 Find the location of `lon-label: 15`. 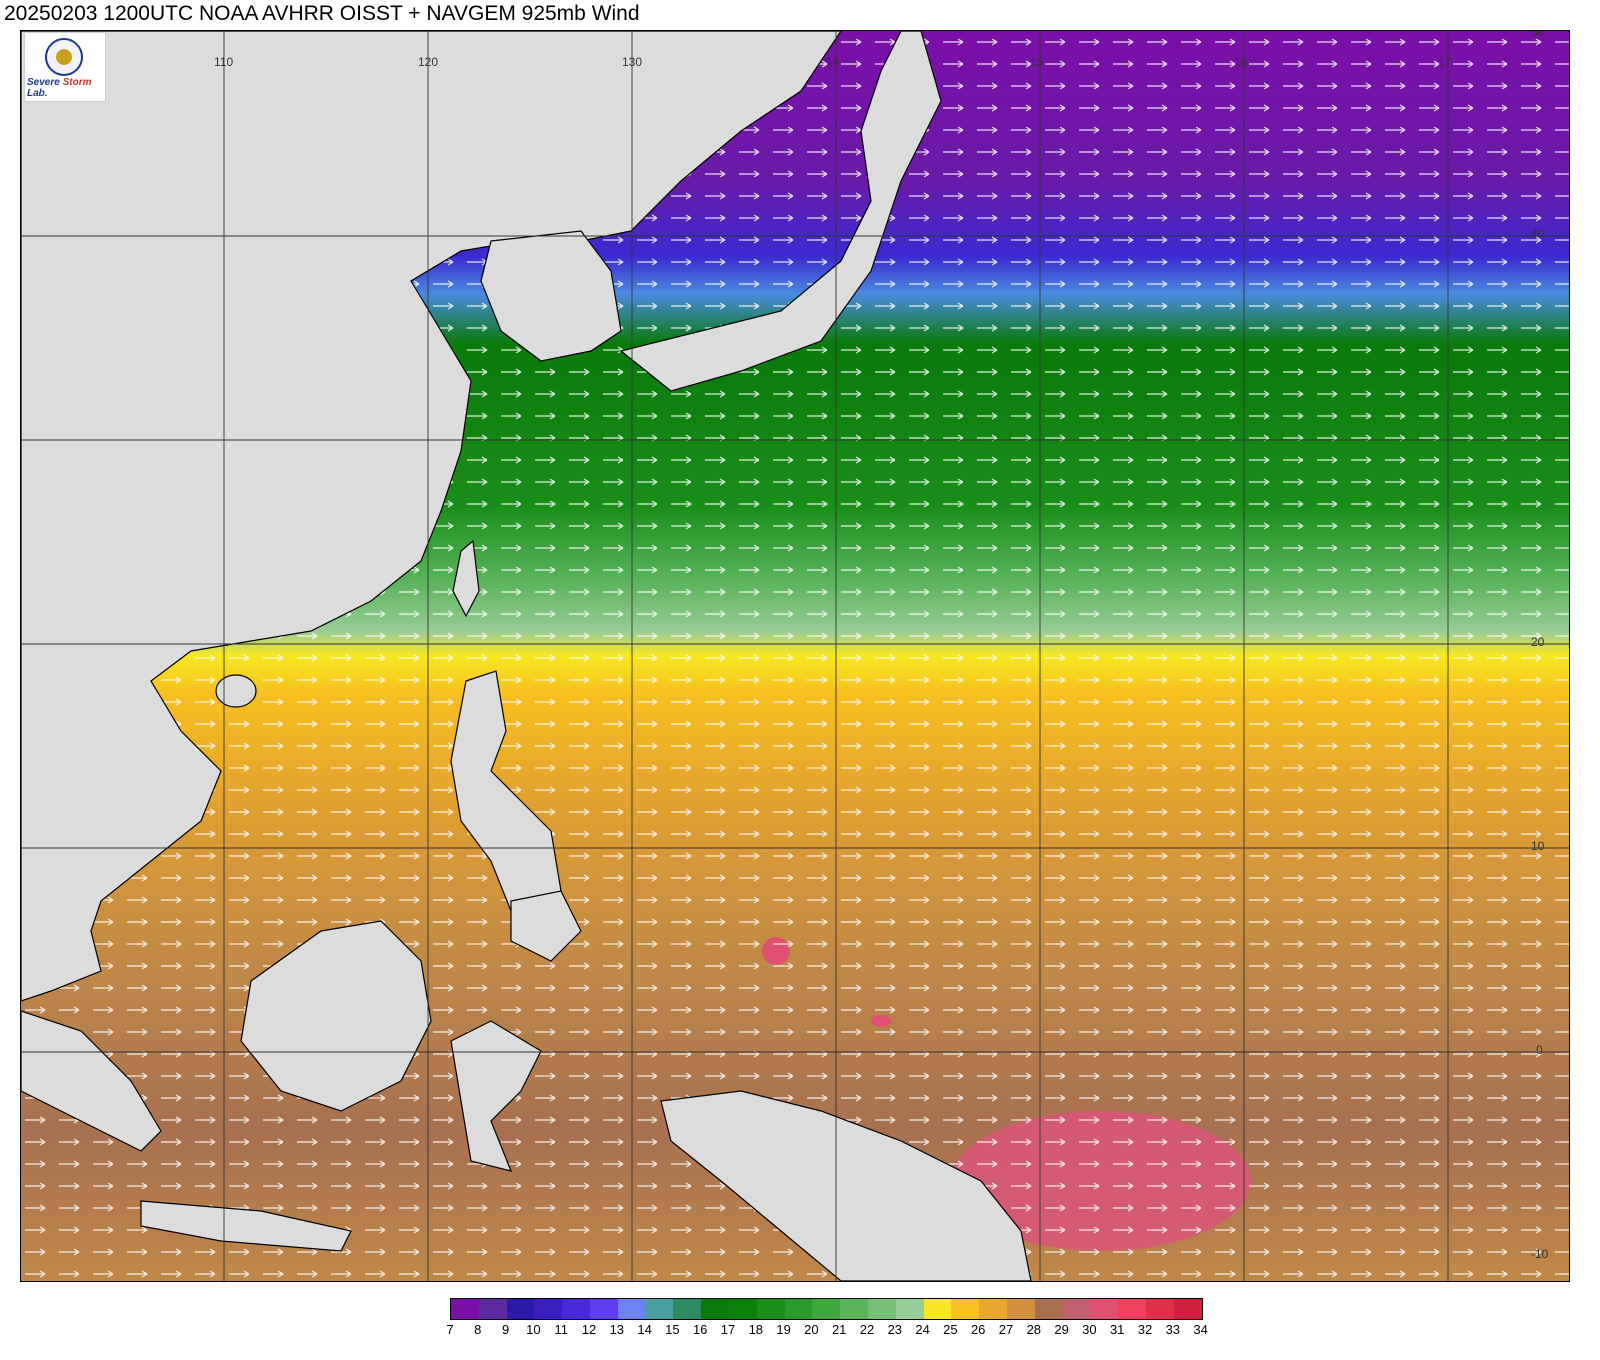

lon-label: 15 is located at coordinates (1037, 62).